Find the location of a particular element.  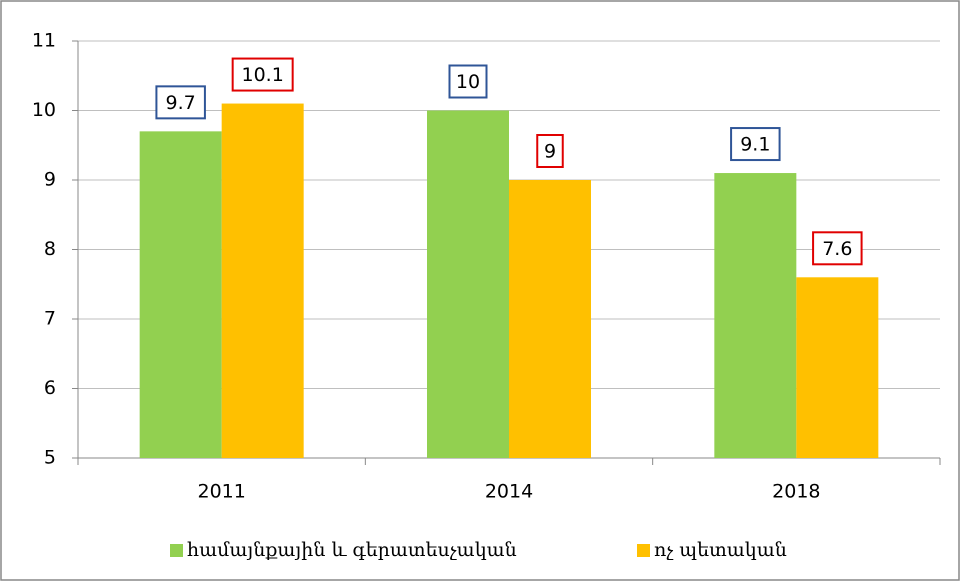

data-label: 9.7 is located at coordinates (181, 103).